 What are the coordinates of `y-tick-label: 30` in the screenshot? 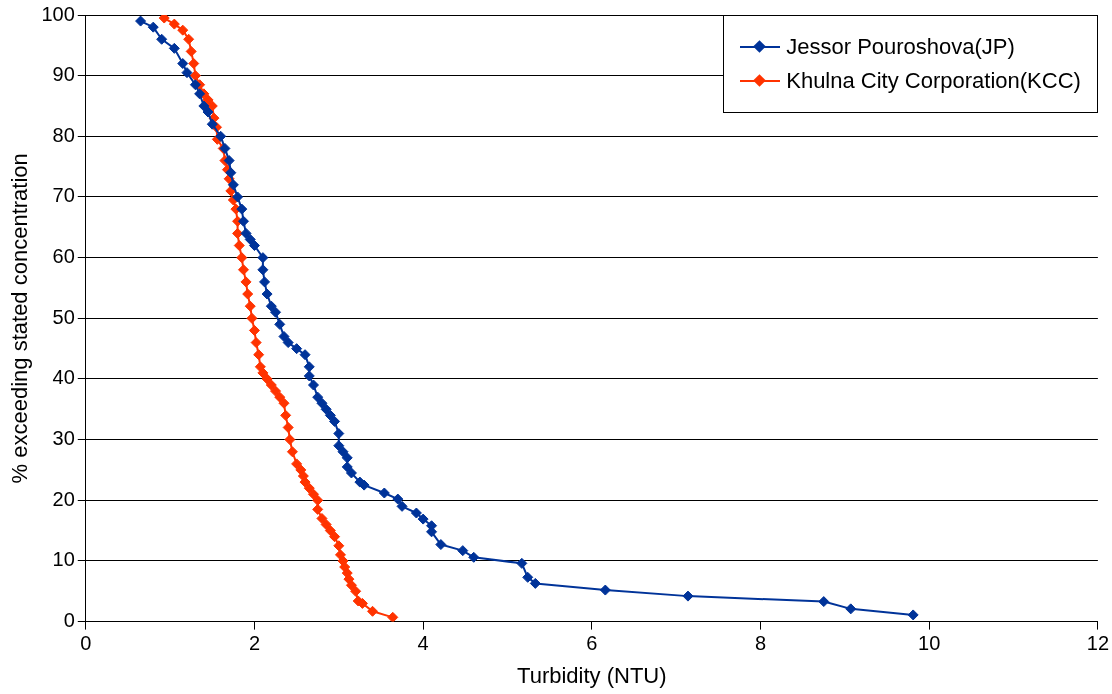 It's located at (63, 438).